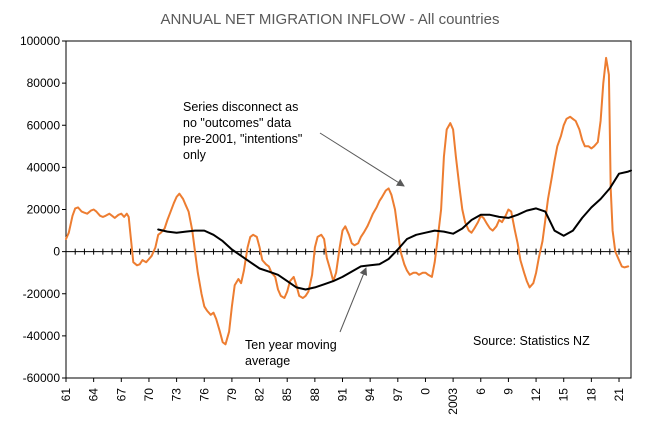 Image resolution: width=653 pixels, height=426 pixels. What do you see at coordinates (398, 395) in the screenshot?
I see `x-tick-label: 97` at bounding box center [398, 395].